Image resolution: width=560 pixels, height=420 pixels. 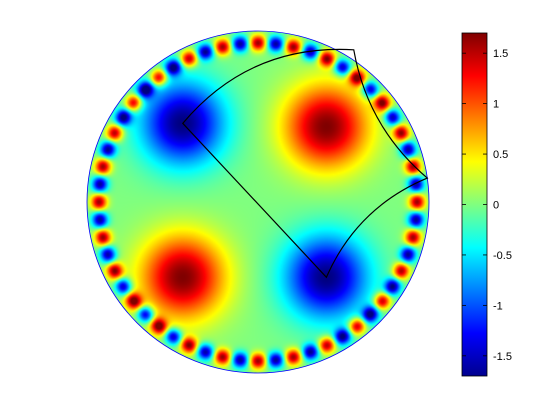 What do you see at coordinates (498, 306) in the screenshot?
I see `colorbar-tick-label: -1` at bounding box center [498, 306].